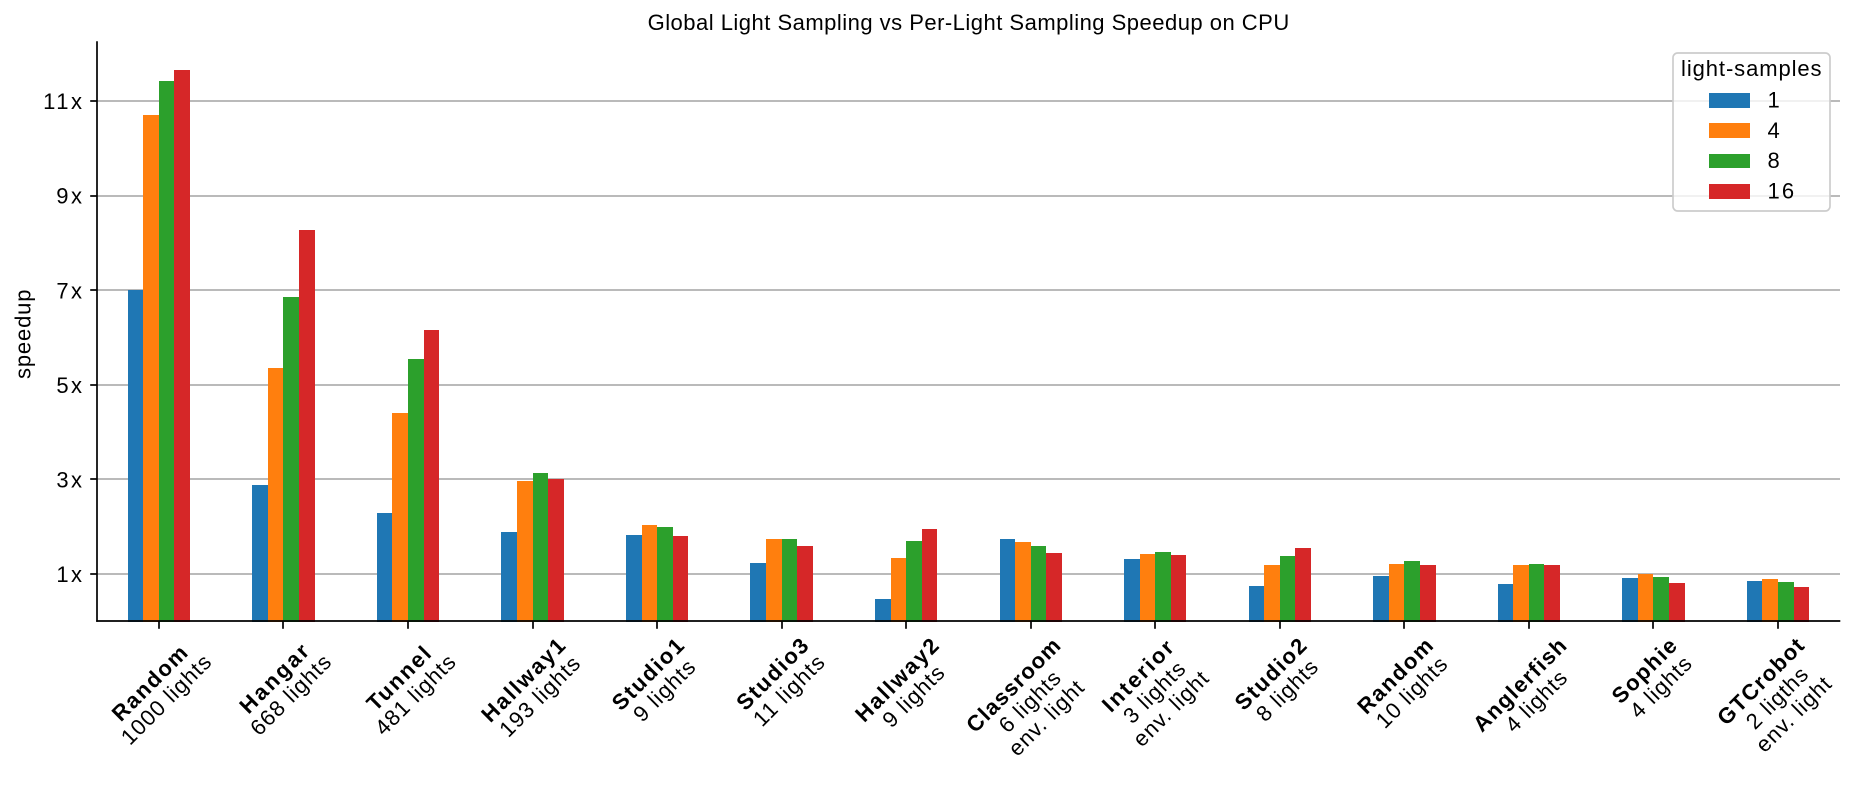 This screenshot has height=789, width=1856. What do you see at coordinates (1774, 100) in the screenshot?
I see `svg-text: 1` at bounding box center [1774, 100].